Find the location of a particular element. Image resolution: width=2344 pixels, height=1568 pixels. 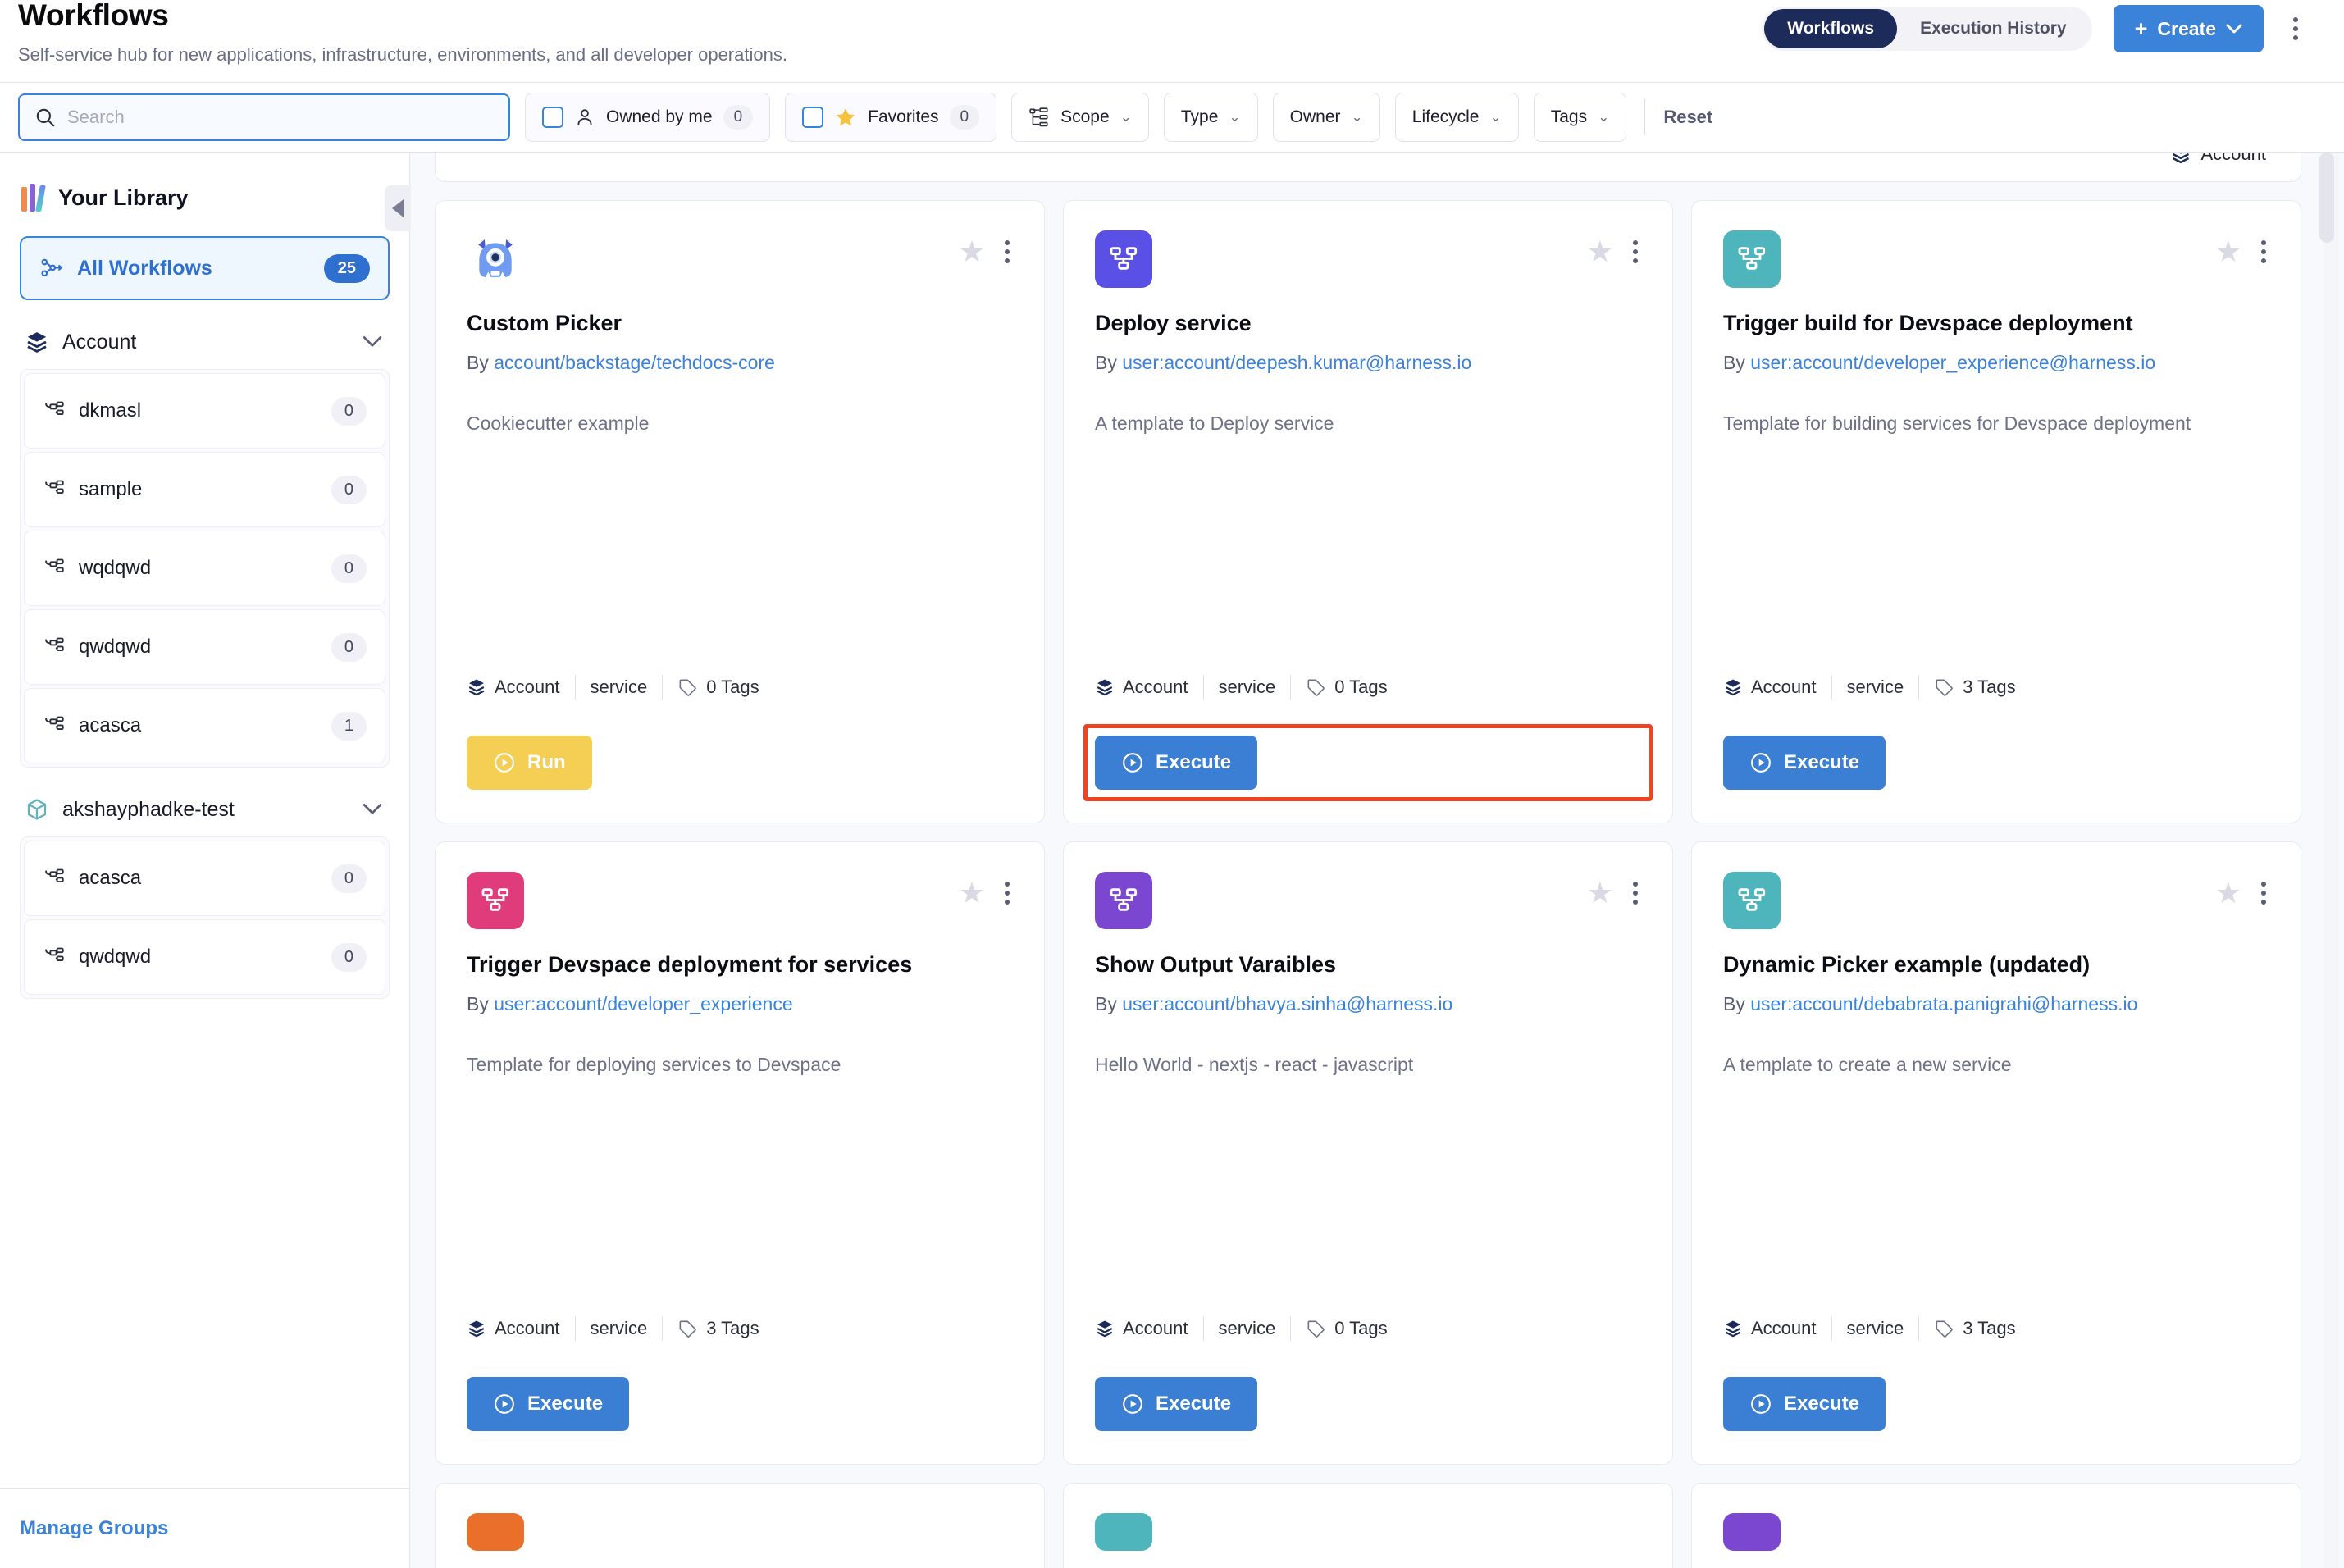

card-owner: By user:account/deepesh.kumar@harness.io is located at coordinates (1368, 363).